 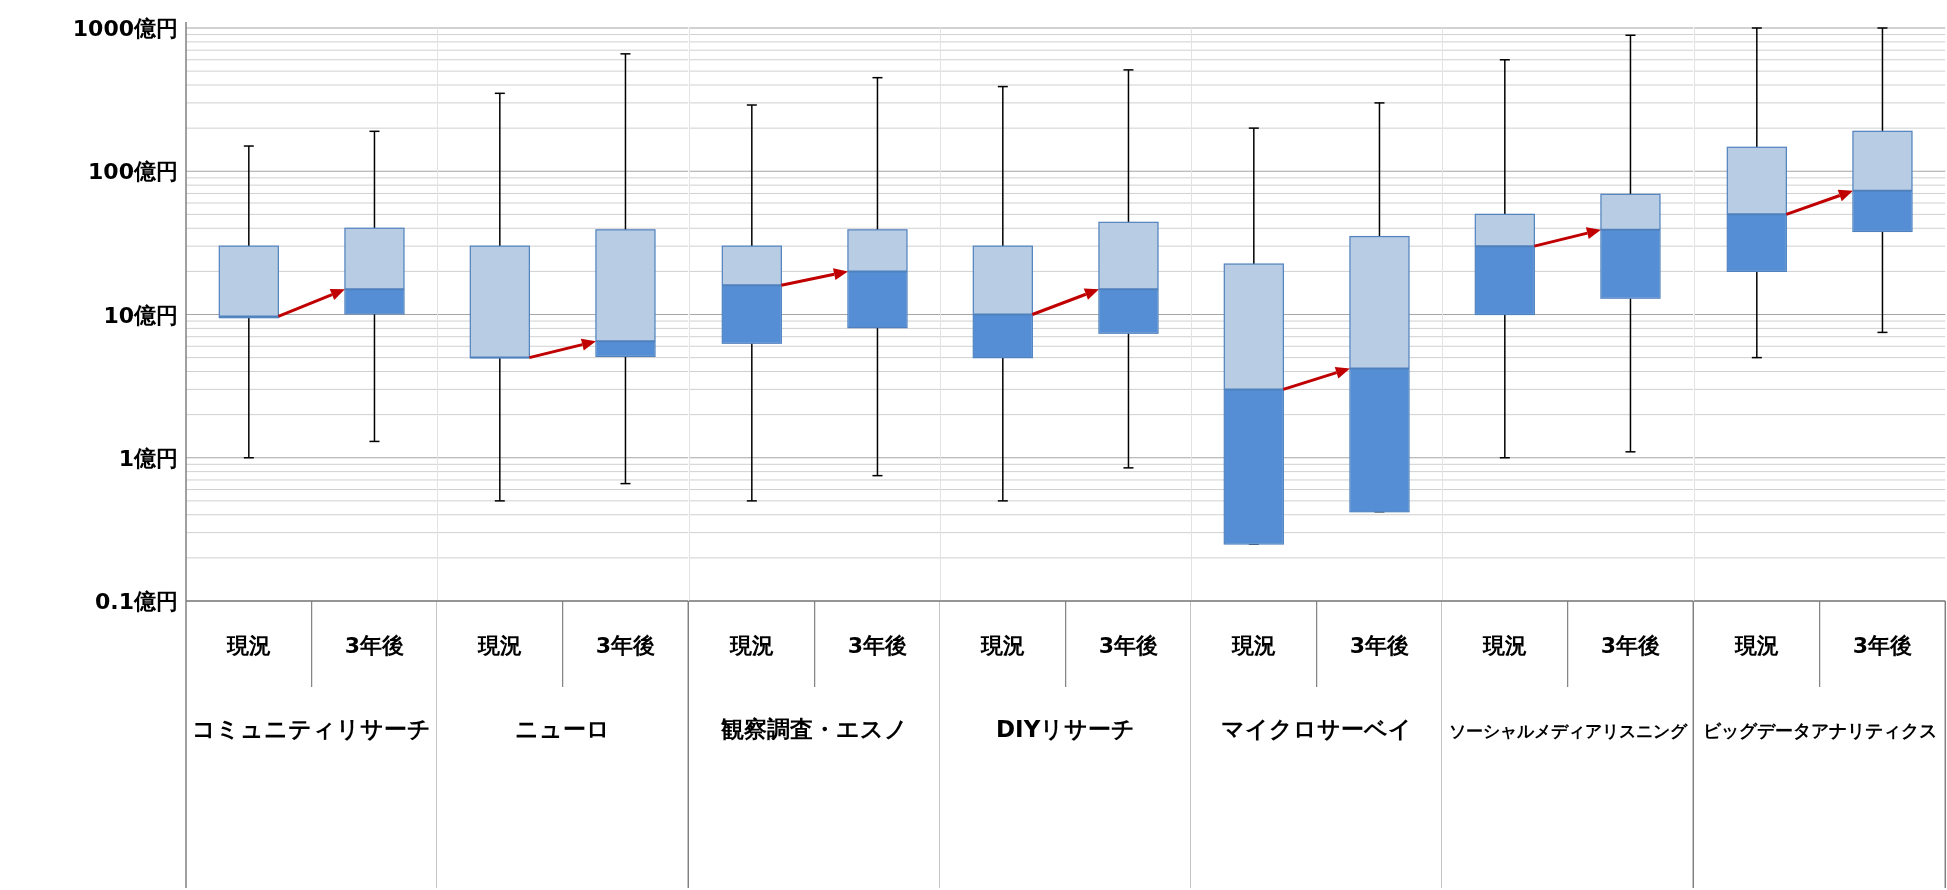 I want to click on text: ソーシャルメディアリスニング, so click(x=1569, y=731).